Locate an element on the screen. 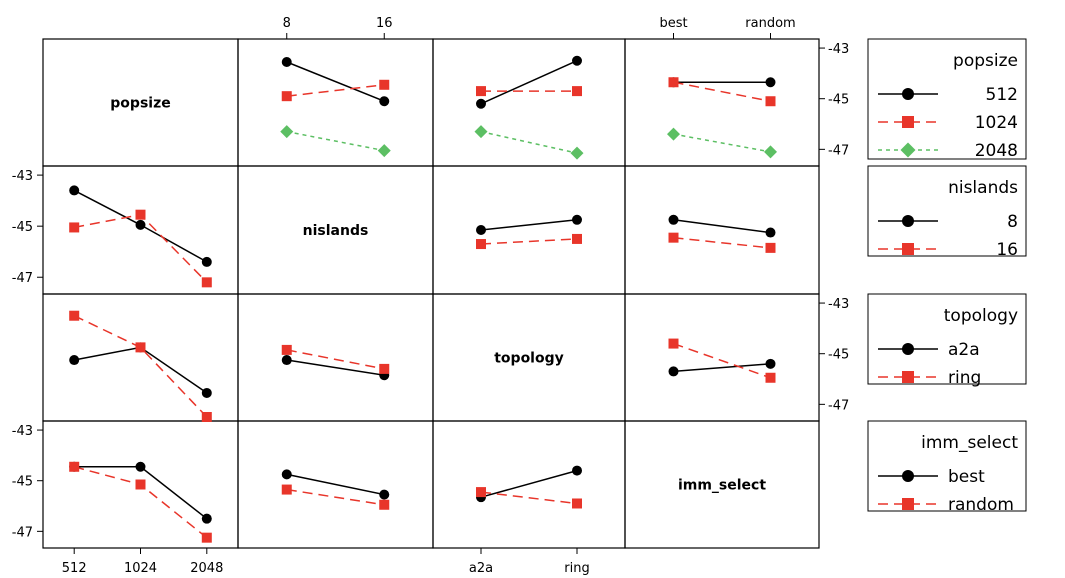 The height and width of the screenshot is (578, 1065). legend-title: topology is located at coordinates (981, 316).